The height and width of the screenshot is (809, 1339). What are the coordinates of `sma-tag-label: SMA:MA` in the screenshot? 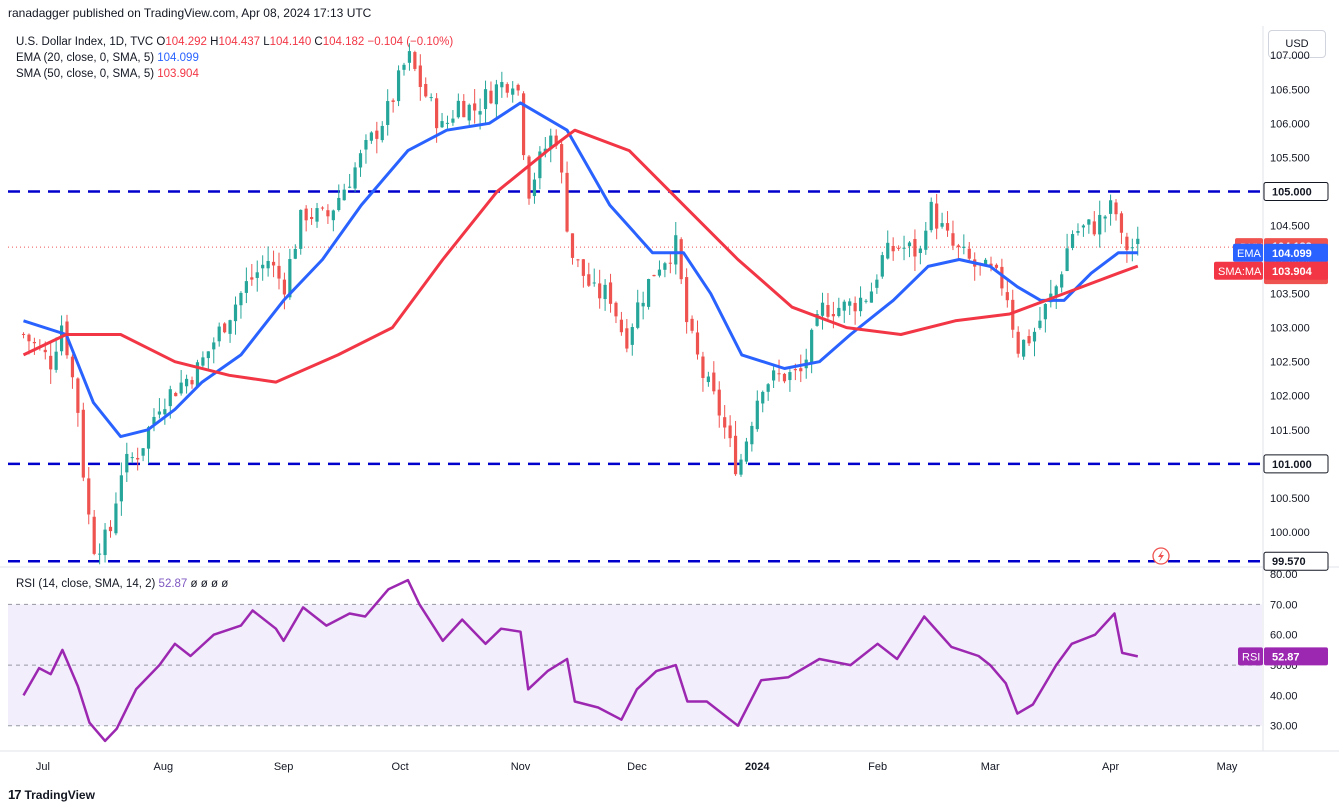 It's located at (1240, 272).